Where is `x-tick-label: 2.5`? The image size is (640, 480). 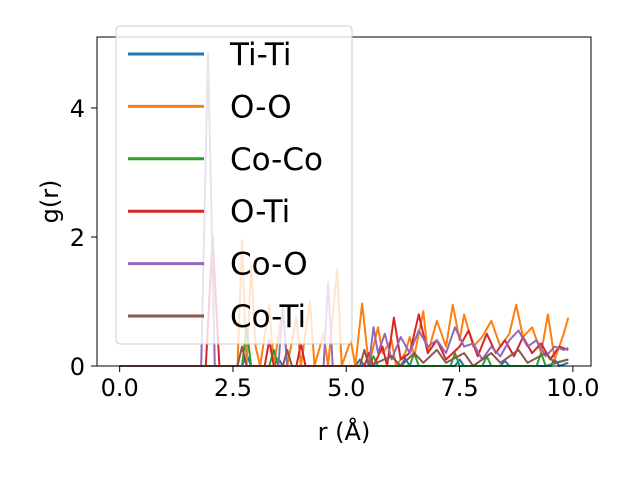 x-tick-label: 2.5 is located at coordinates (233, 388).